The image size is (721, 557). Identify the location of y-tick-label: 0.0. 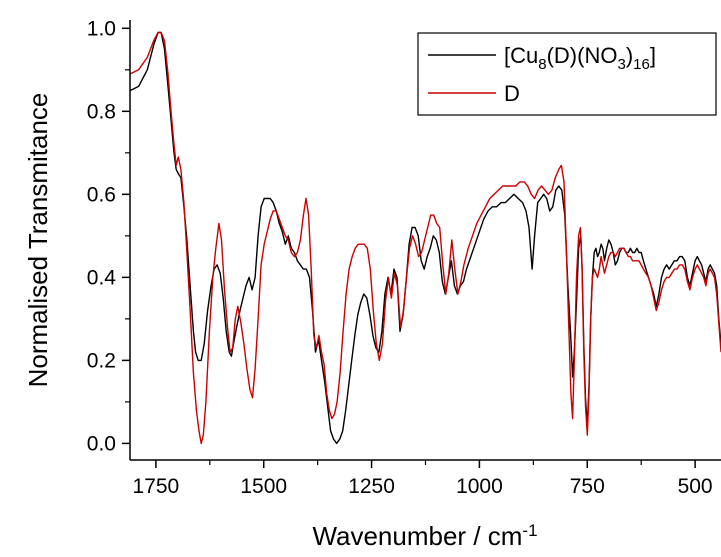
(101, 443).